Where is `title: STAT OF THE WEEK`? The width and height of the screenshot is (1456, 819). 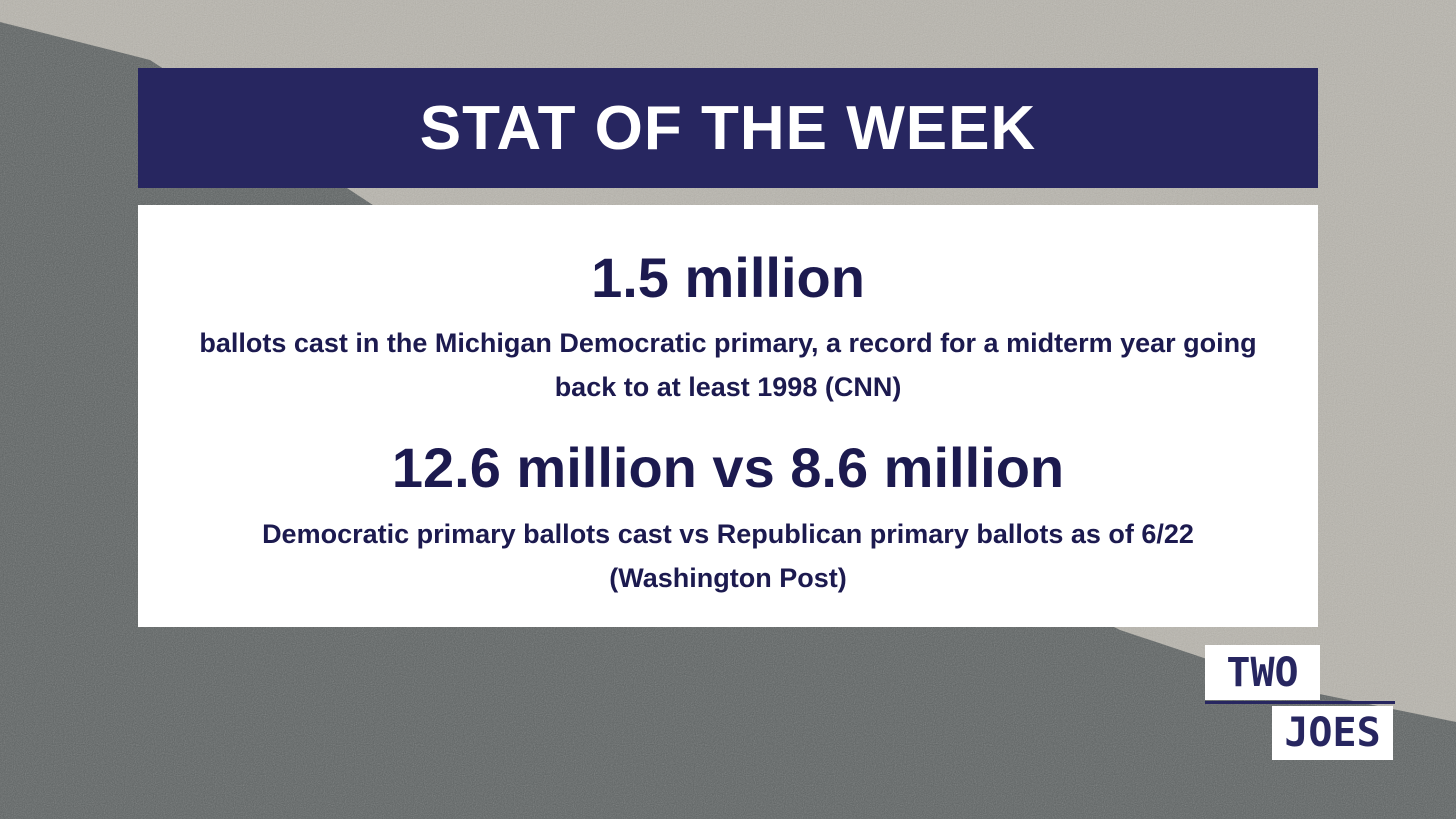
title: STAT OF THE WEEK is located at coordinates (728, 128).